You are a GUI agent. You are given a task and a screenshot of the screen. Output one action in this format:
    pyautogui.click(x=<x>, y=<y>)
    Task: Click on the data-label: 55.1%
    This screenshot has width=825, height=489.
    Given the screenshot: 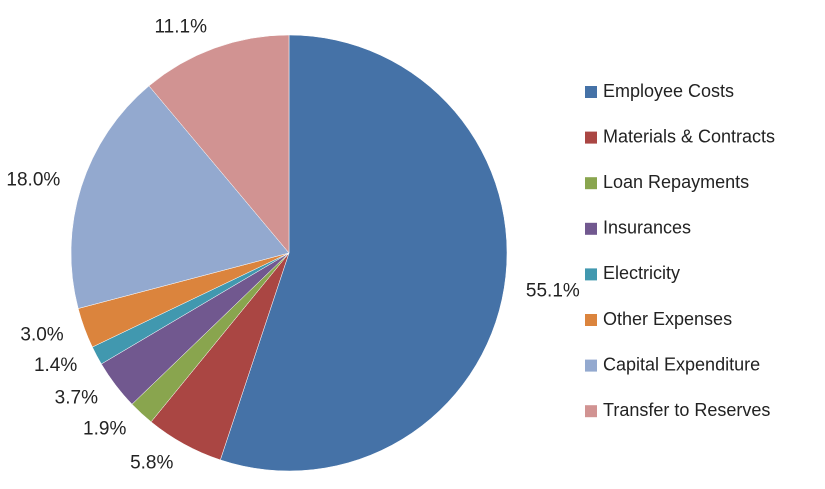 What is the action you would take?
    pyautogui.click(x=553, y=290)
    